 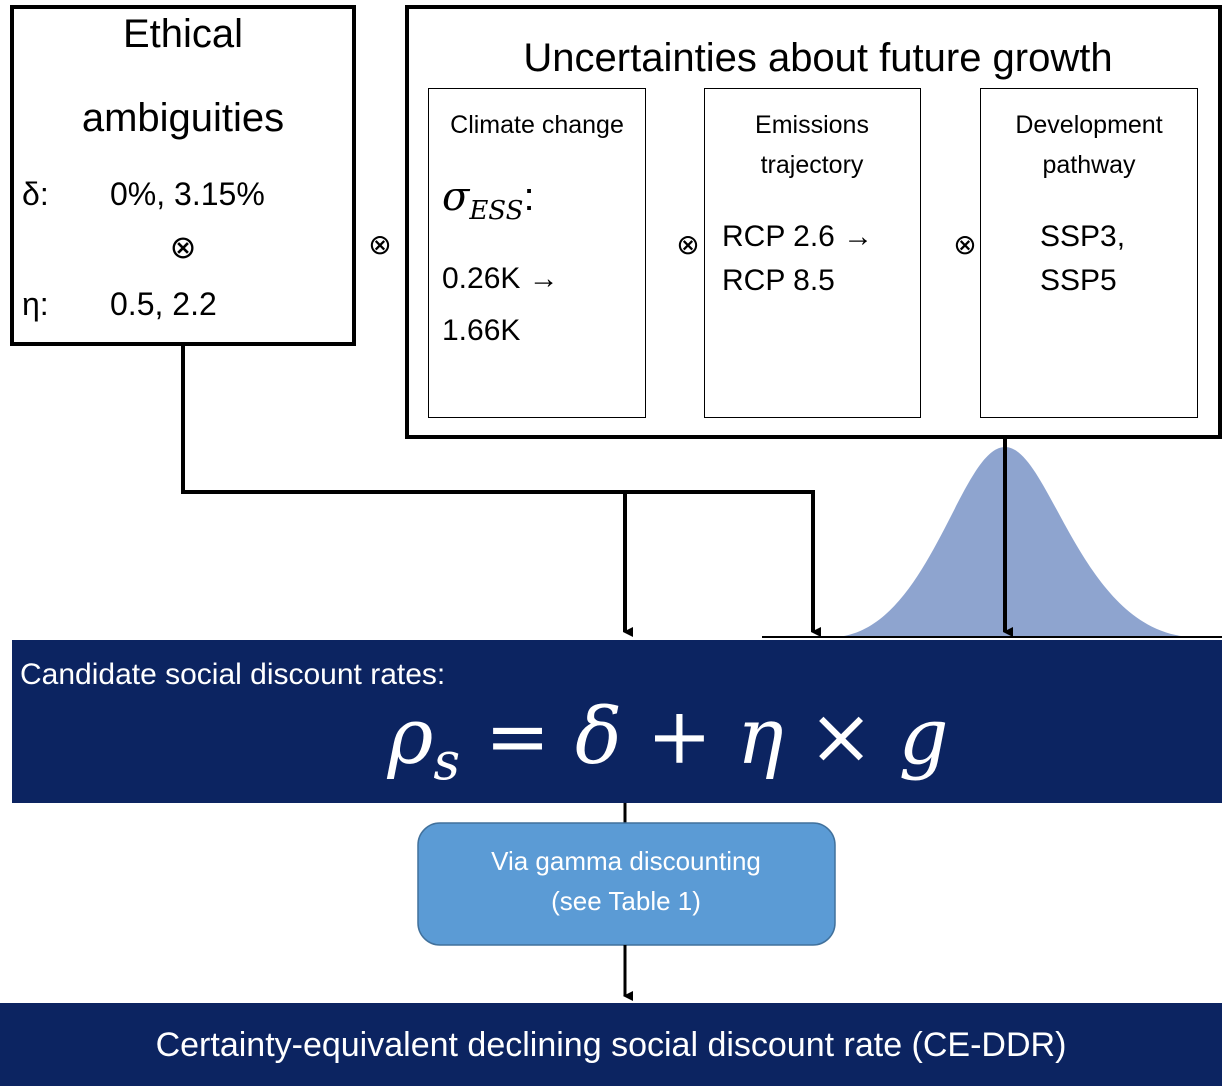 What do you see at coordinates (500, 278) in the screenshot?
I see `box-line: 0.26K →` at bounding box center [500, 278].